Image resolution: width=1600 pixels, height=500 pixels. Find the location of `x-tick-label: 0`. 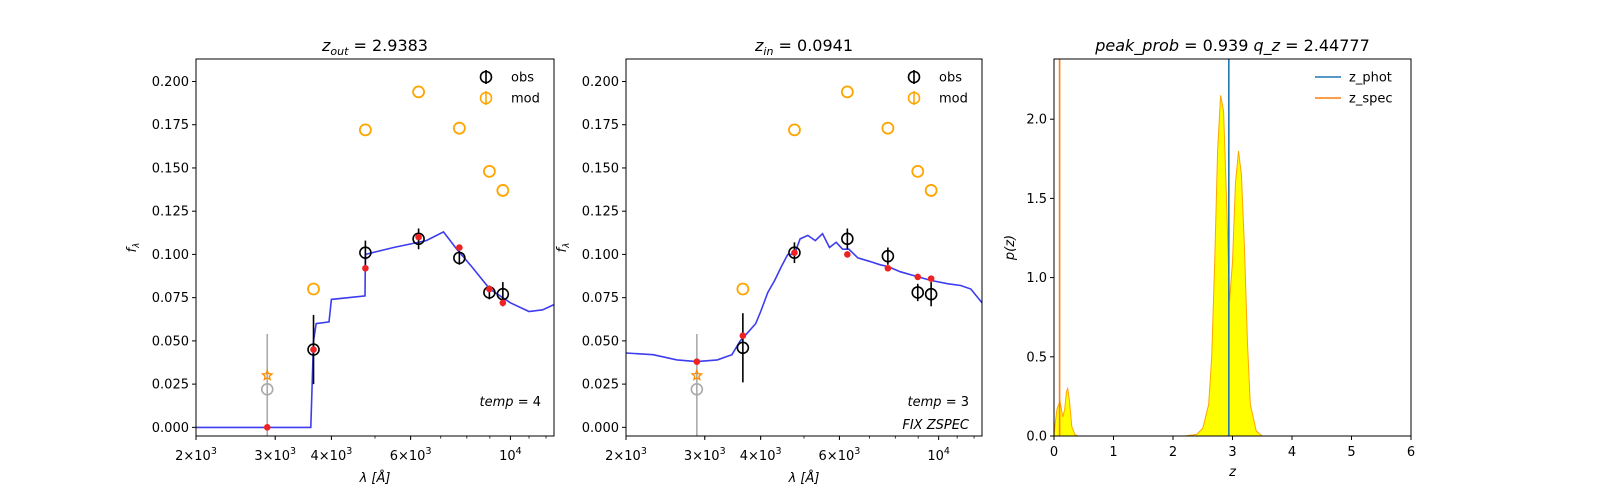

x-tick-label: 0 is located at coordinates (1054, 452).